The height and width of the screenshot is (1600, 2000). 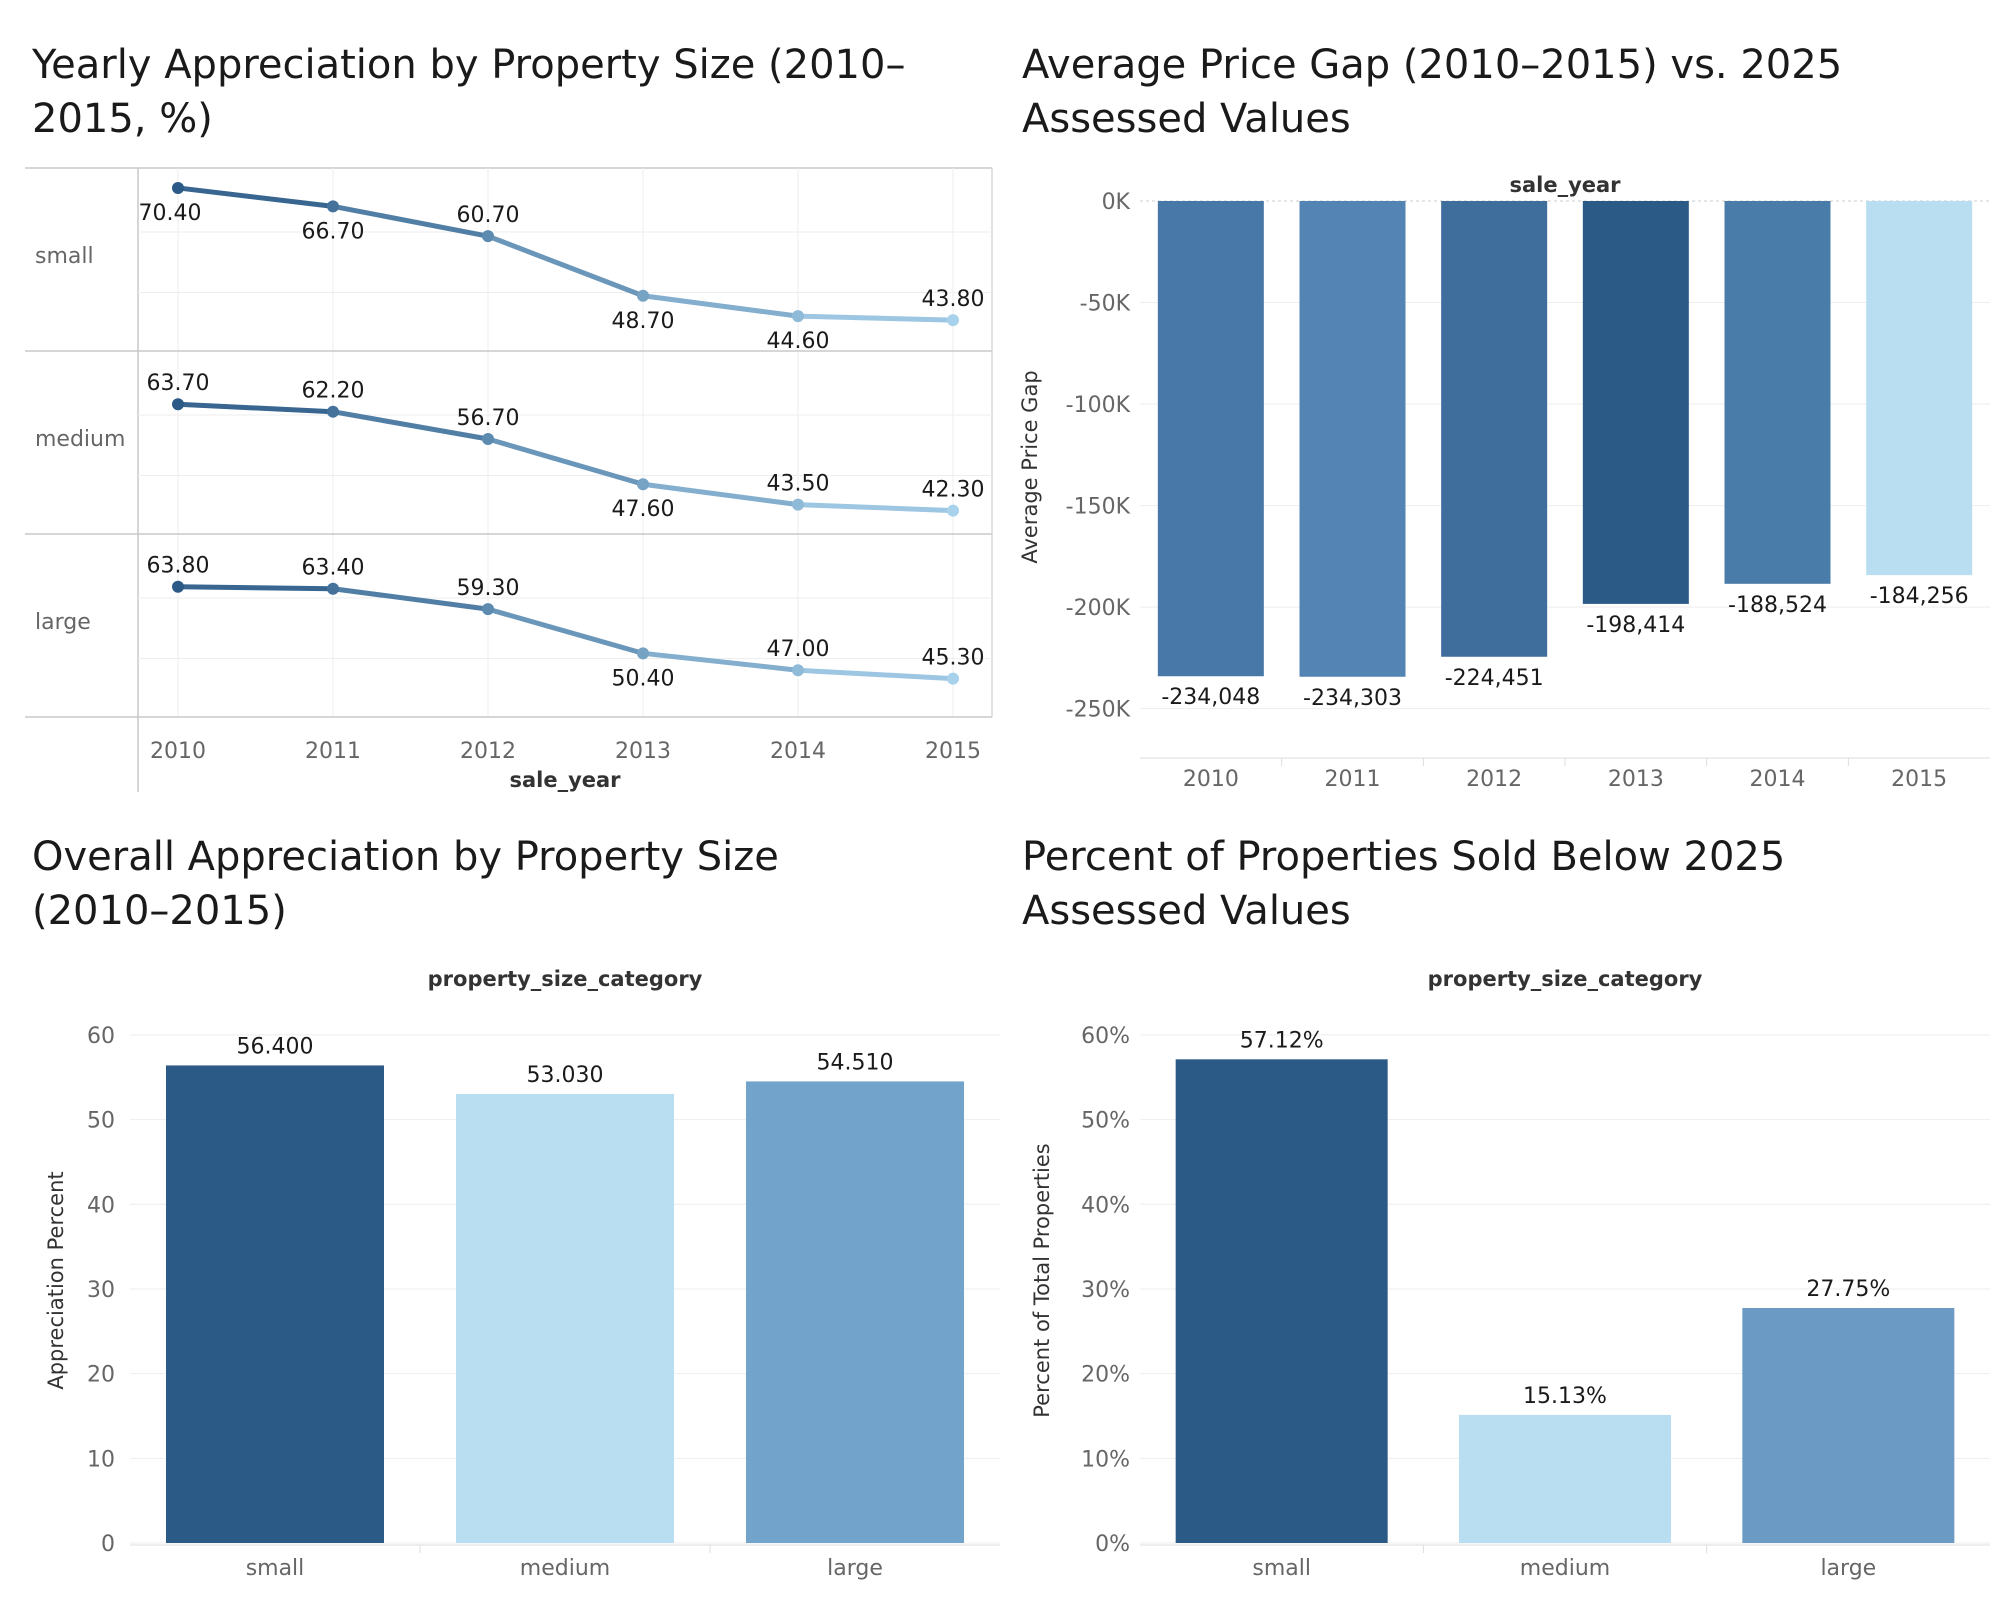 I want to click on data-label: 27.75%, so click(x=1848, y=1289).